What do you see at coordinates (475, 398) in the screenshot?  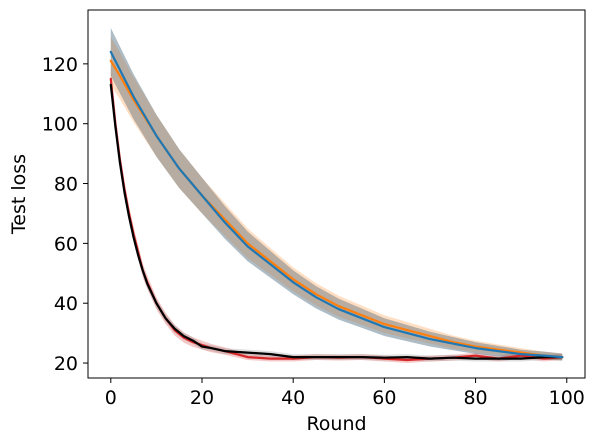 I see `x-tick-label: 80` at bounding box center [475, 398].